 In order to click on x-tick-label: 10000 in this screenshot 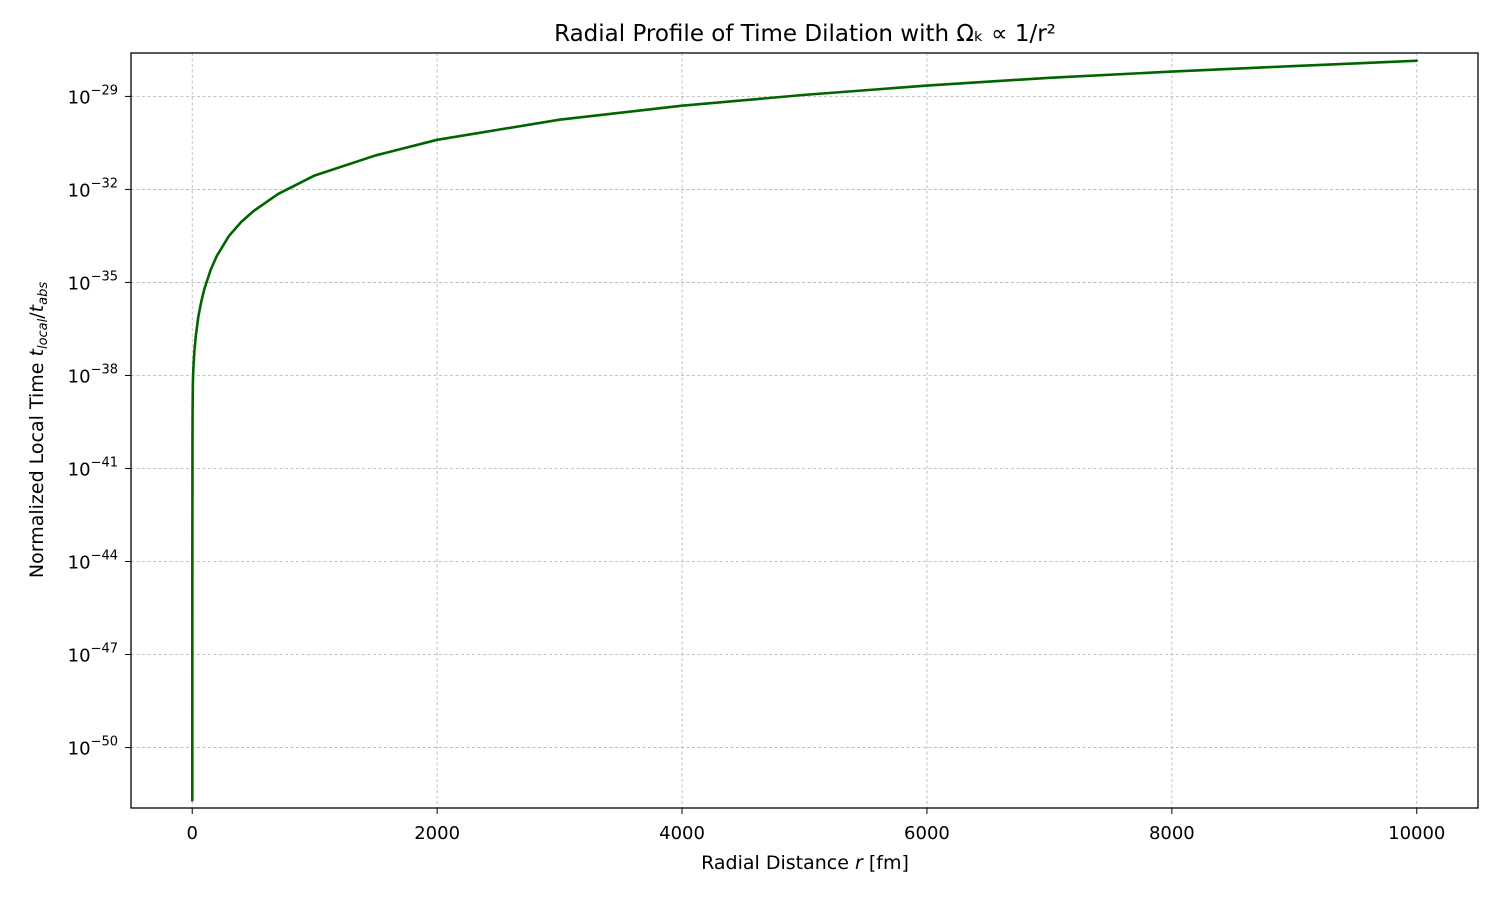, I will do `click(1416, 833)`.